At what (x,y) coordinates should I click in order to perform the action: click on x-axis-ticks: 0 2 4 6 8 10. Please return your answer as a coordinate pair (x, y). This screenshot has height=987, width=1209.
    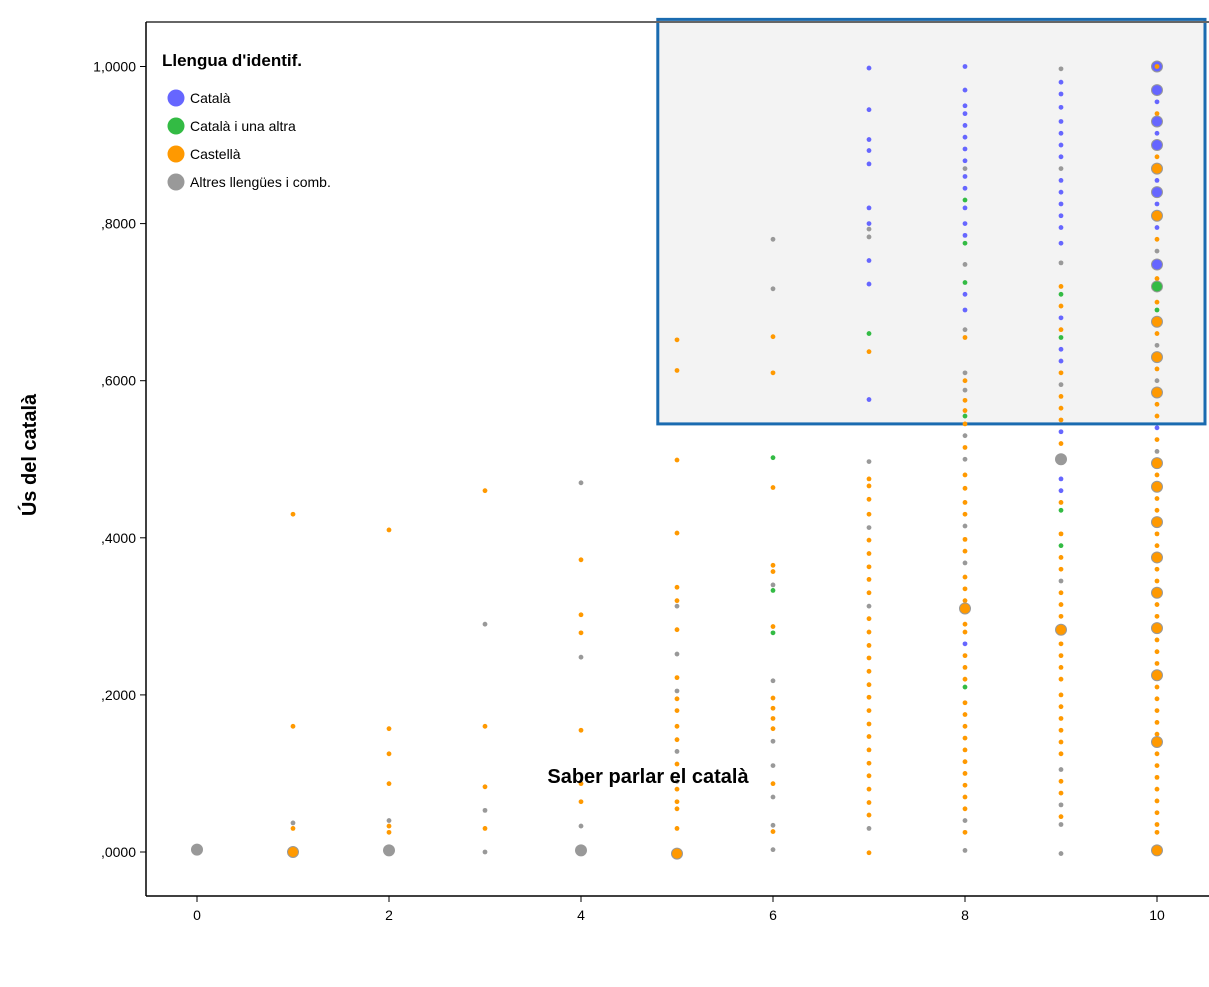
    Looking at the image, I should click on (679, 909).